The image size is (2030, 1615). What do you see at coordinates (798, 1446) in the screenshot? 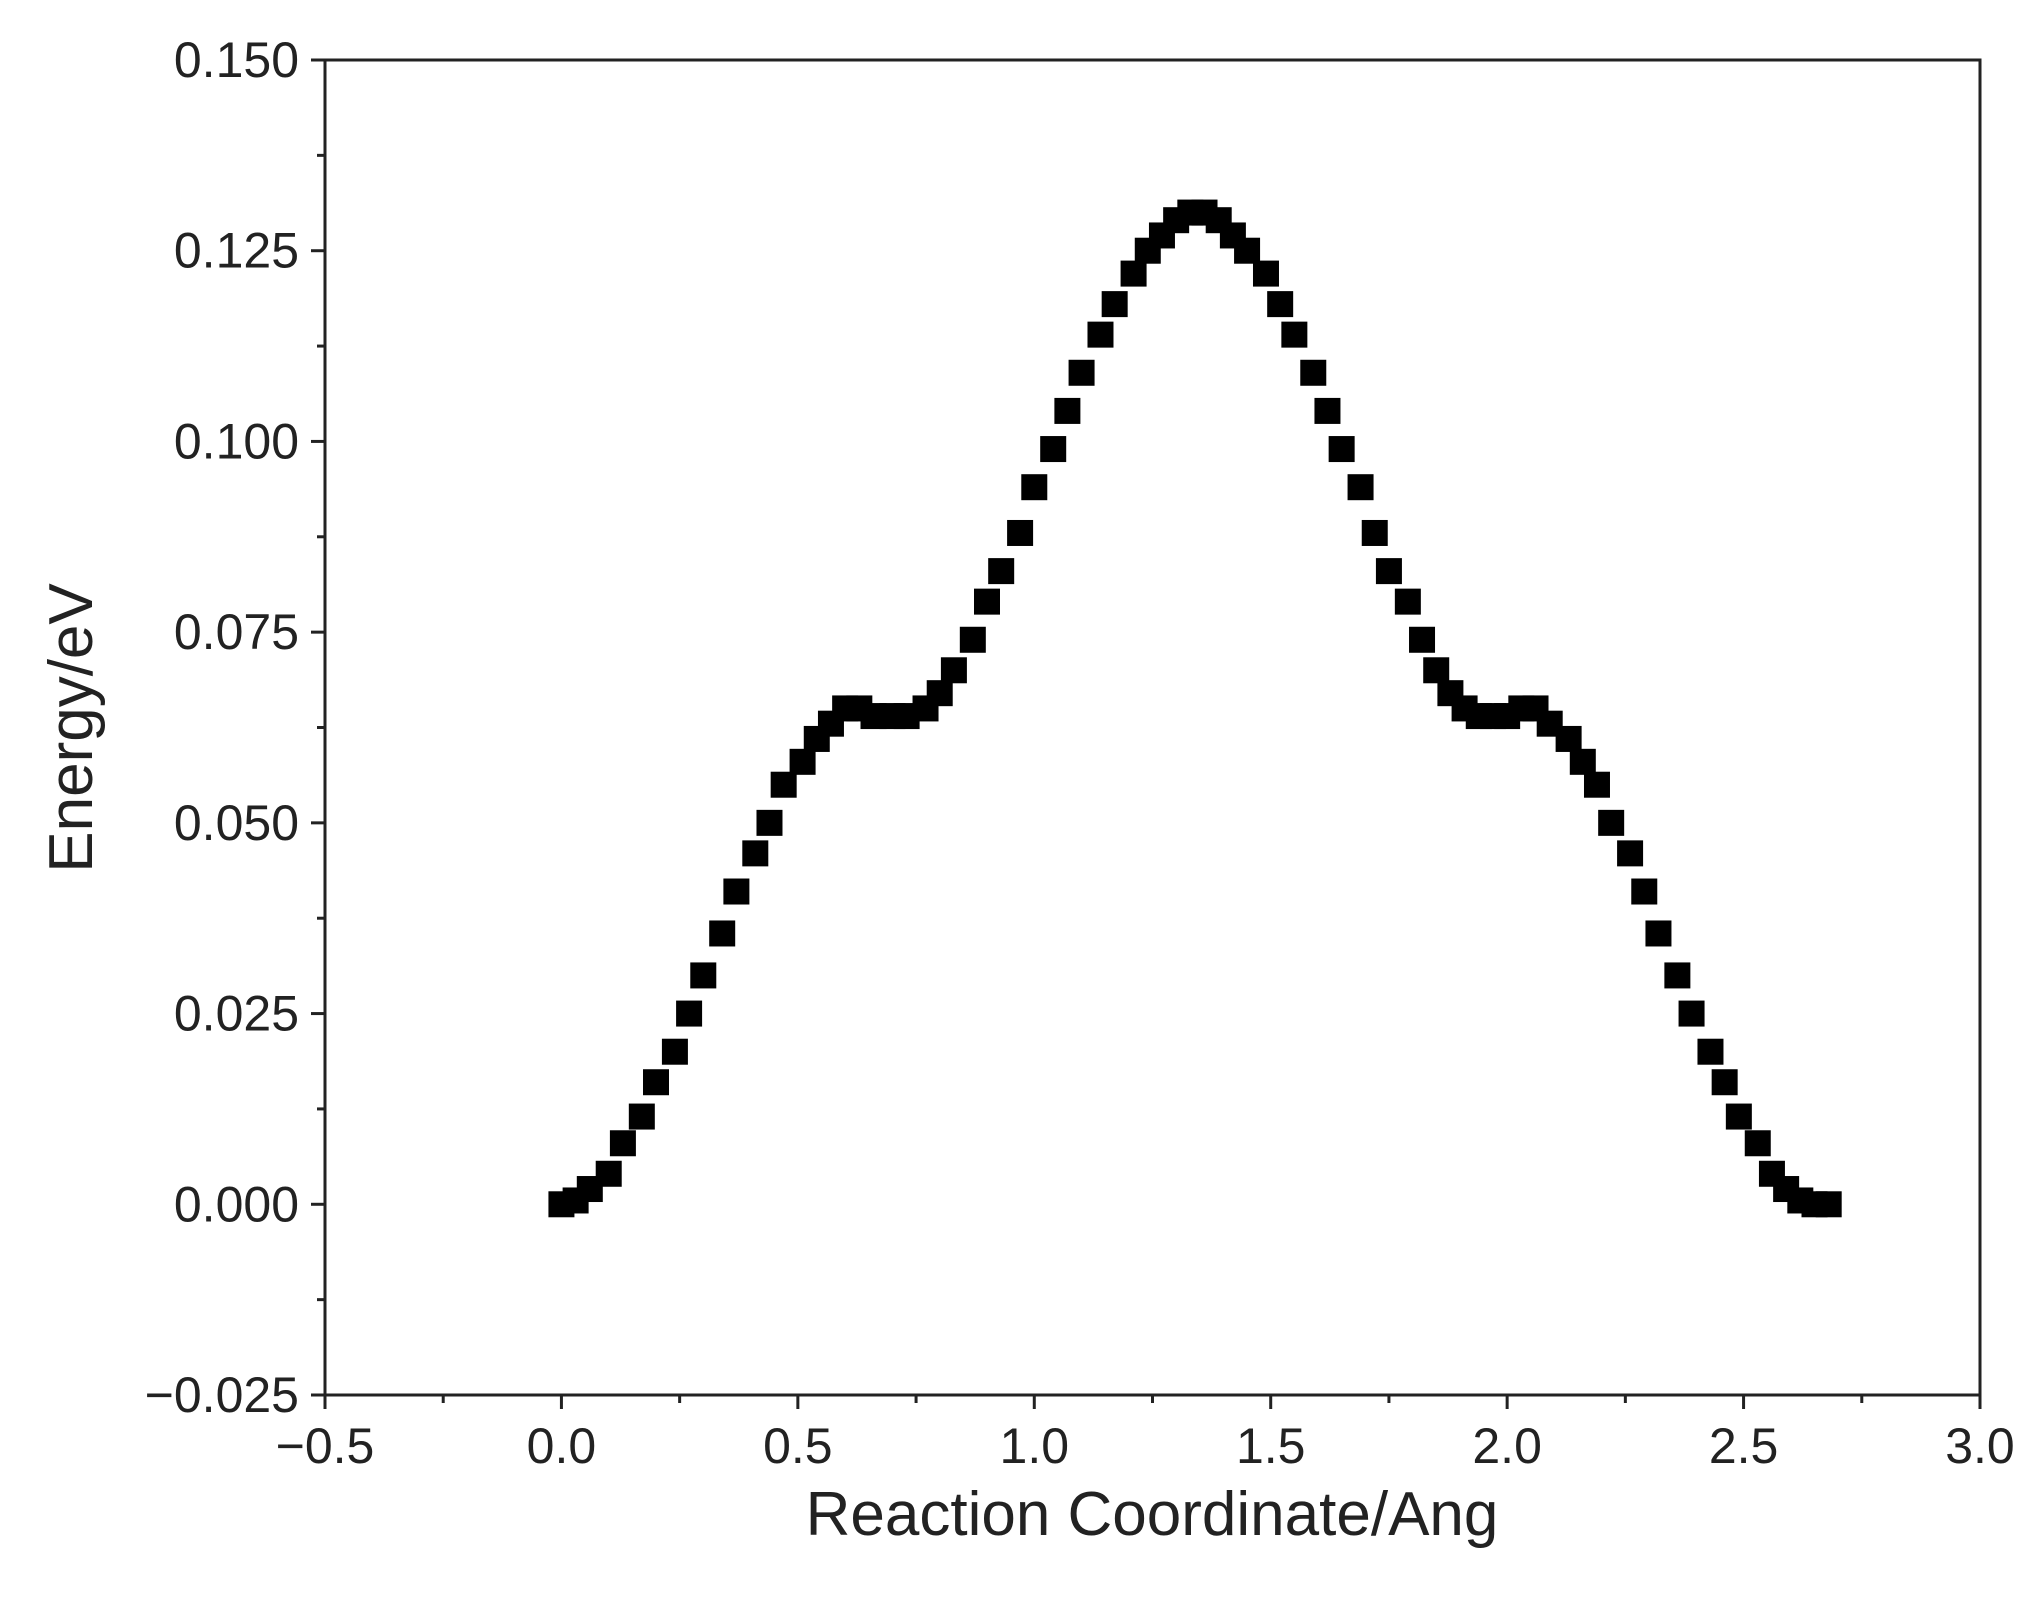
I see `x-tick-label: 0.5` at bounding box center [798, 1446].